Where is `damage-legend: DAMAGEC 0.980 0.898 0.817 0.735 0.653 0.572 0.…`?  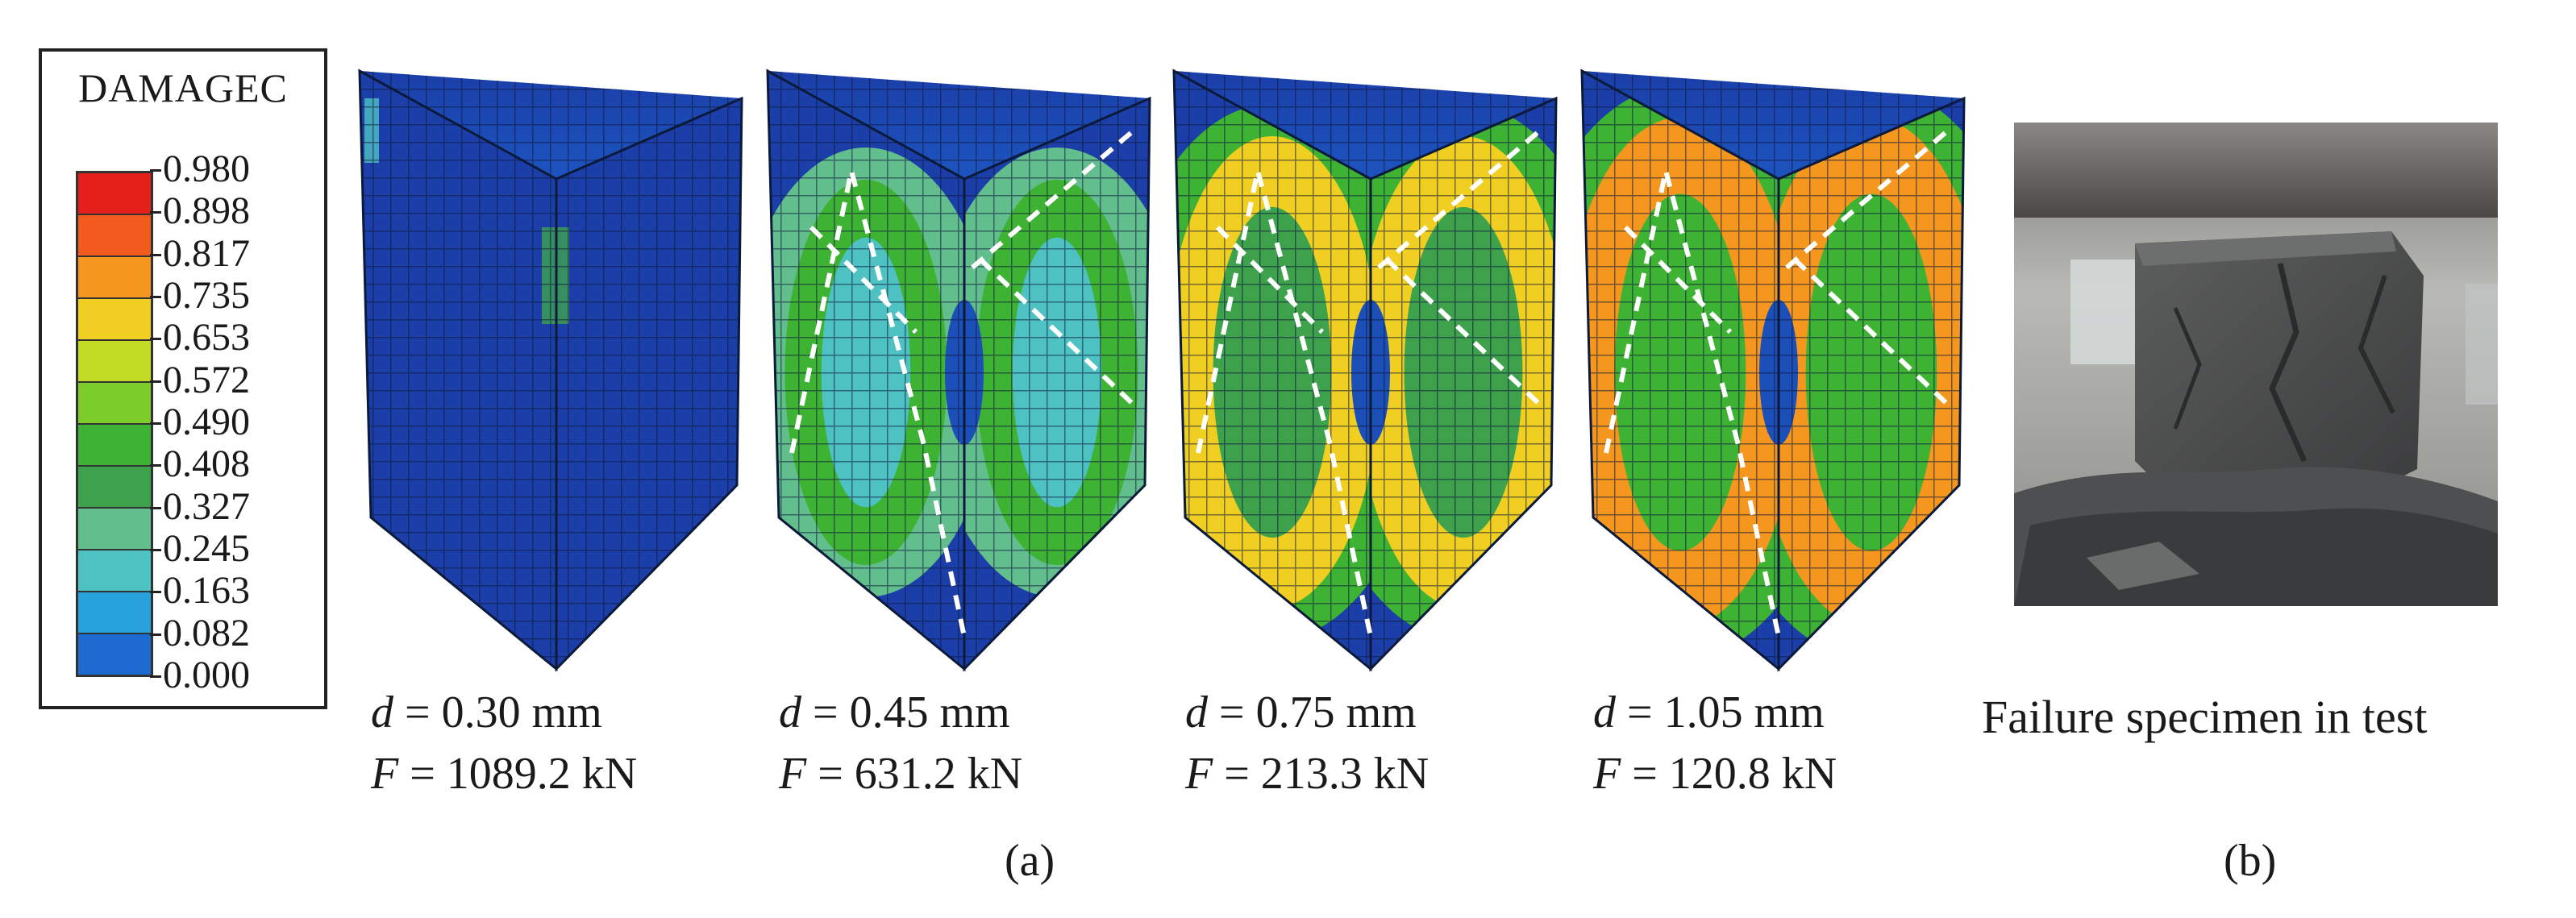
damage-legend: DAMAGEC 0.980 0.898 0.817 0.735 0.653 0.572 0.… is located at coordinates (183, 378).